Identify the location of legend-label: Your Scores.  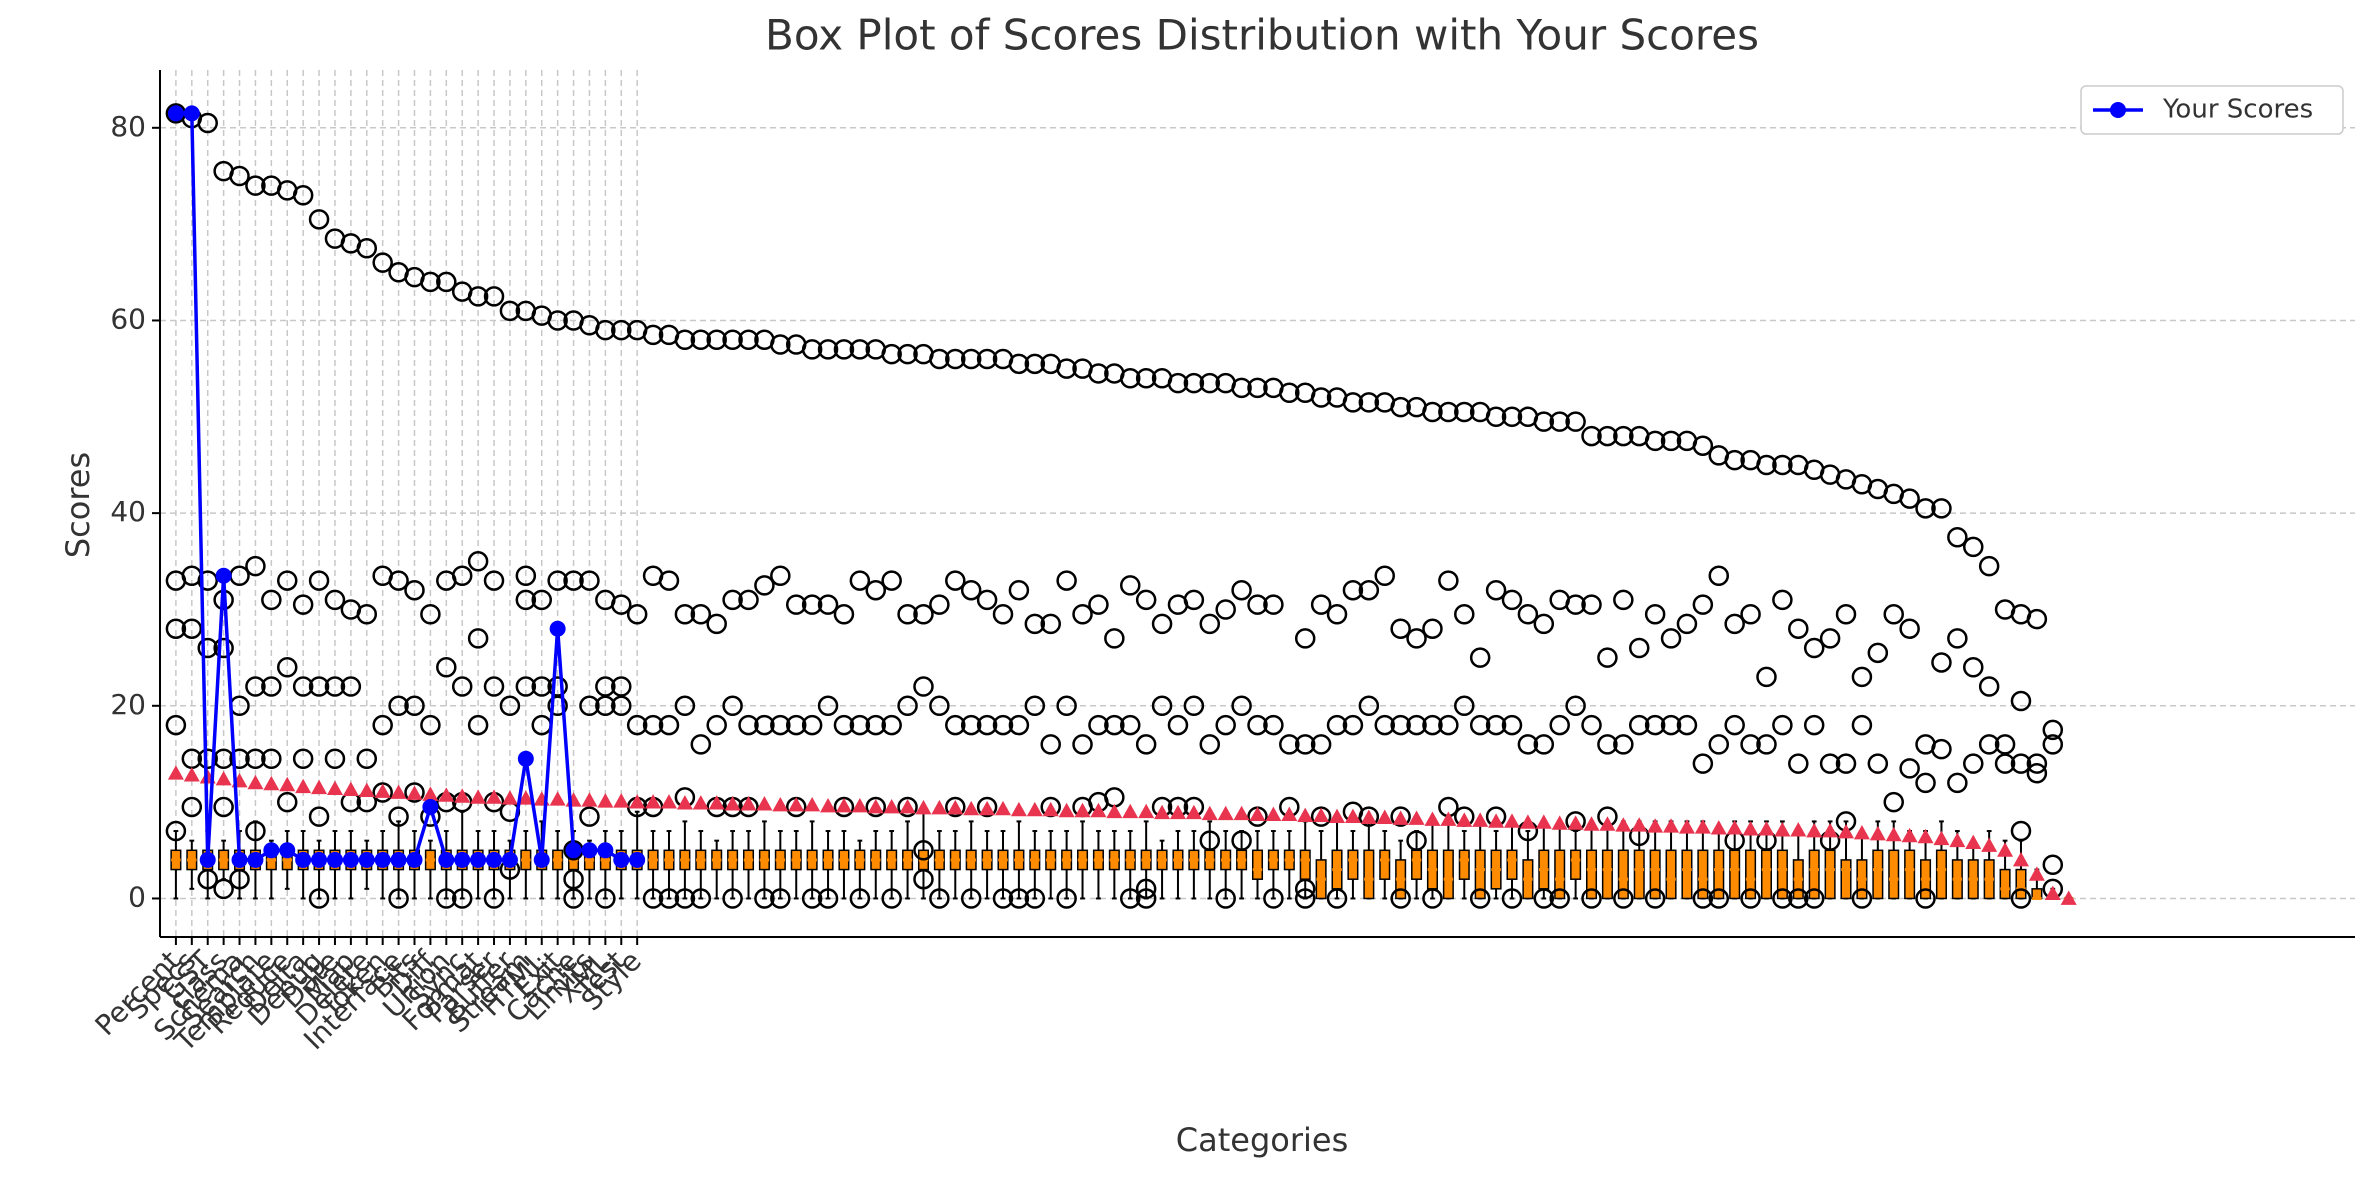
(2237, 110).